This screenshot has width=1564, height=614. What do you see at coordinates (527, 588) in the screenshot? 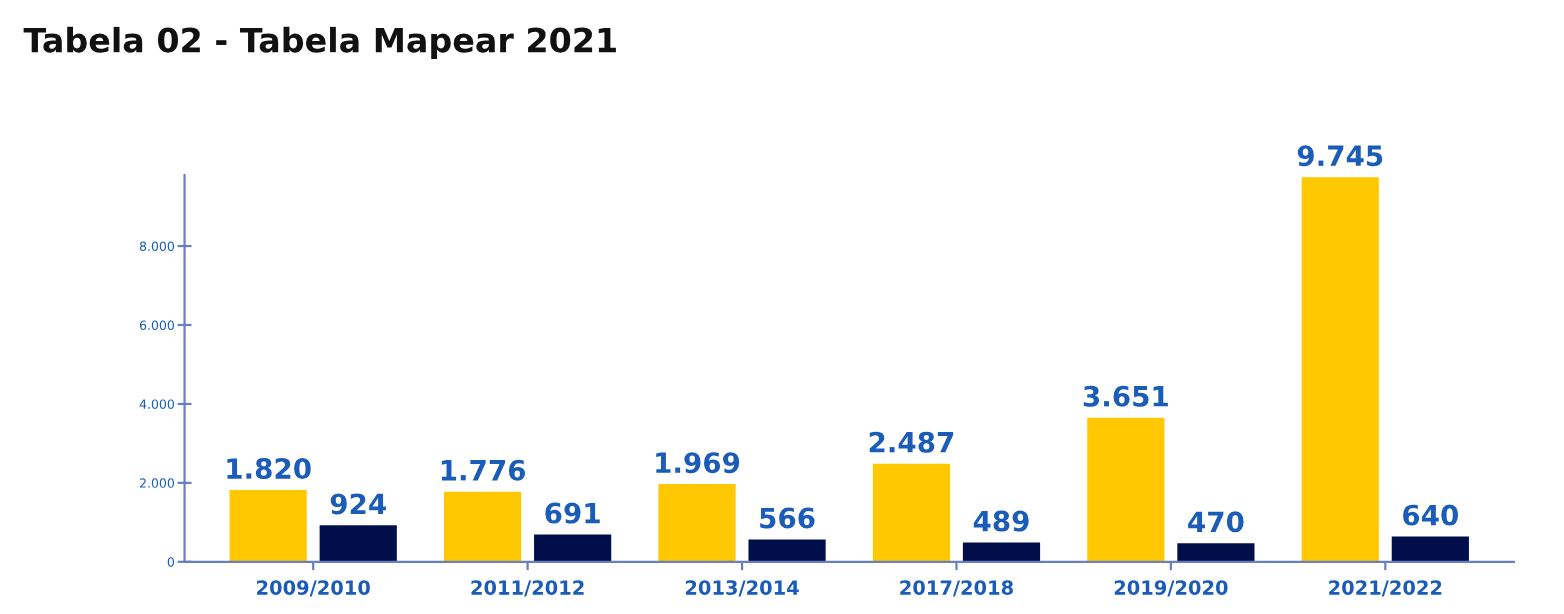
I see `x-tick-label: 2011/2012` at bounding box center [527, 588].